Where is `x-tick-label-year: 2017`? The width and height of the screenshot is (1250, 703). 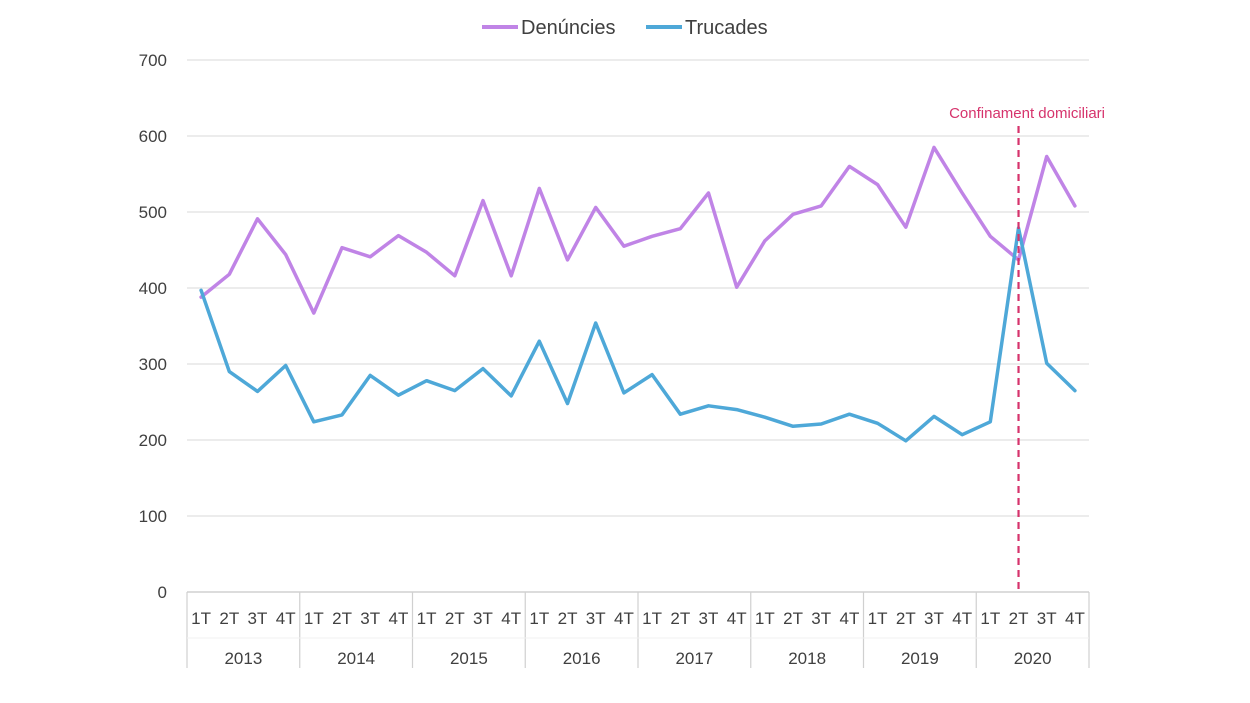
x-tick-label-year: 2017 is located at coordinates (694, 658).